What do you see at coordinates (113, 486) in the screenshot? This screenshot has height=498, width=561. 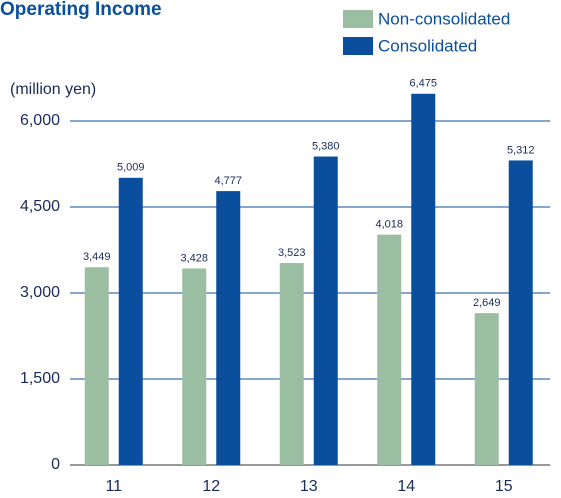 I see `x-tick-label: 11` at bounding box center [113, 486].